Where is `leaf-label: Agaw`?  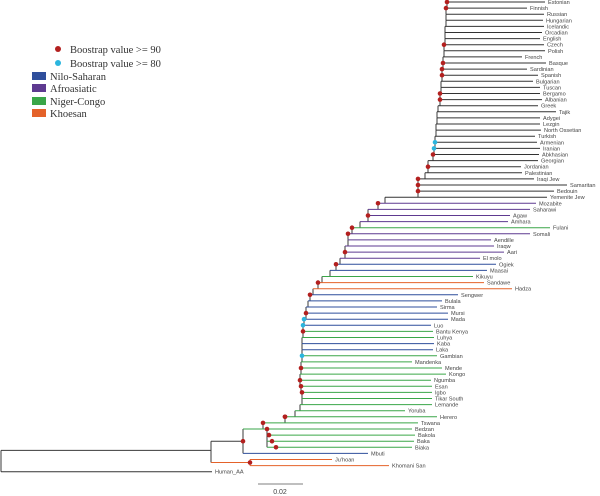 leaf-label: Agaw is located at coordinates (520, 217).